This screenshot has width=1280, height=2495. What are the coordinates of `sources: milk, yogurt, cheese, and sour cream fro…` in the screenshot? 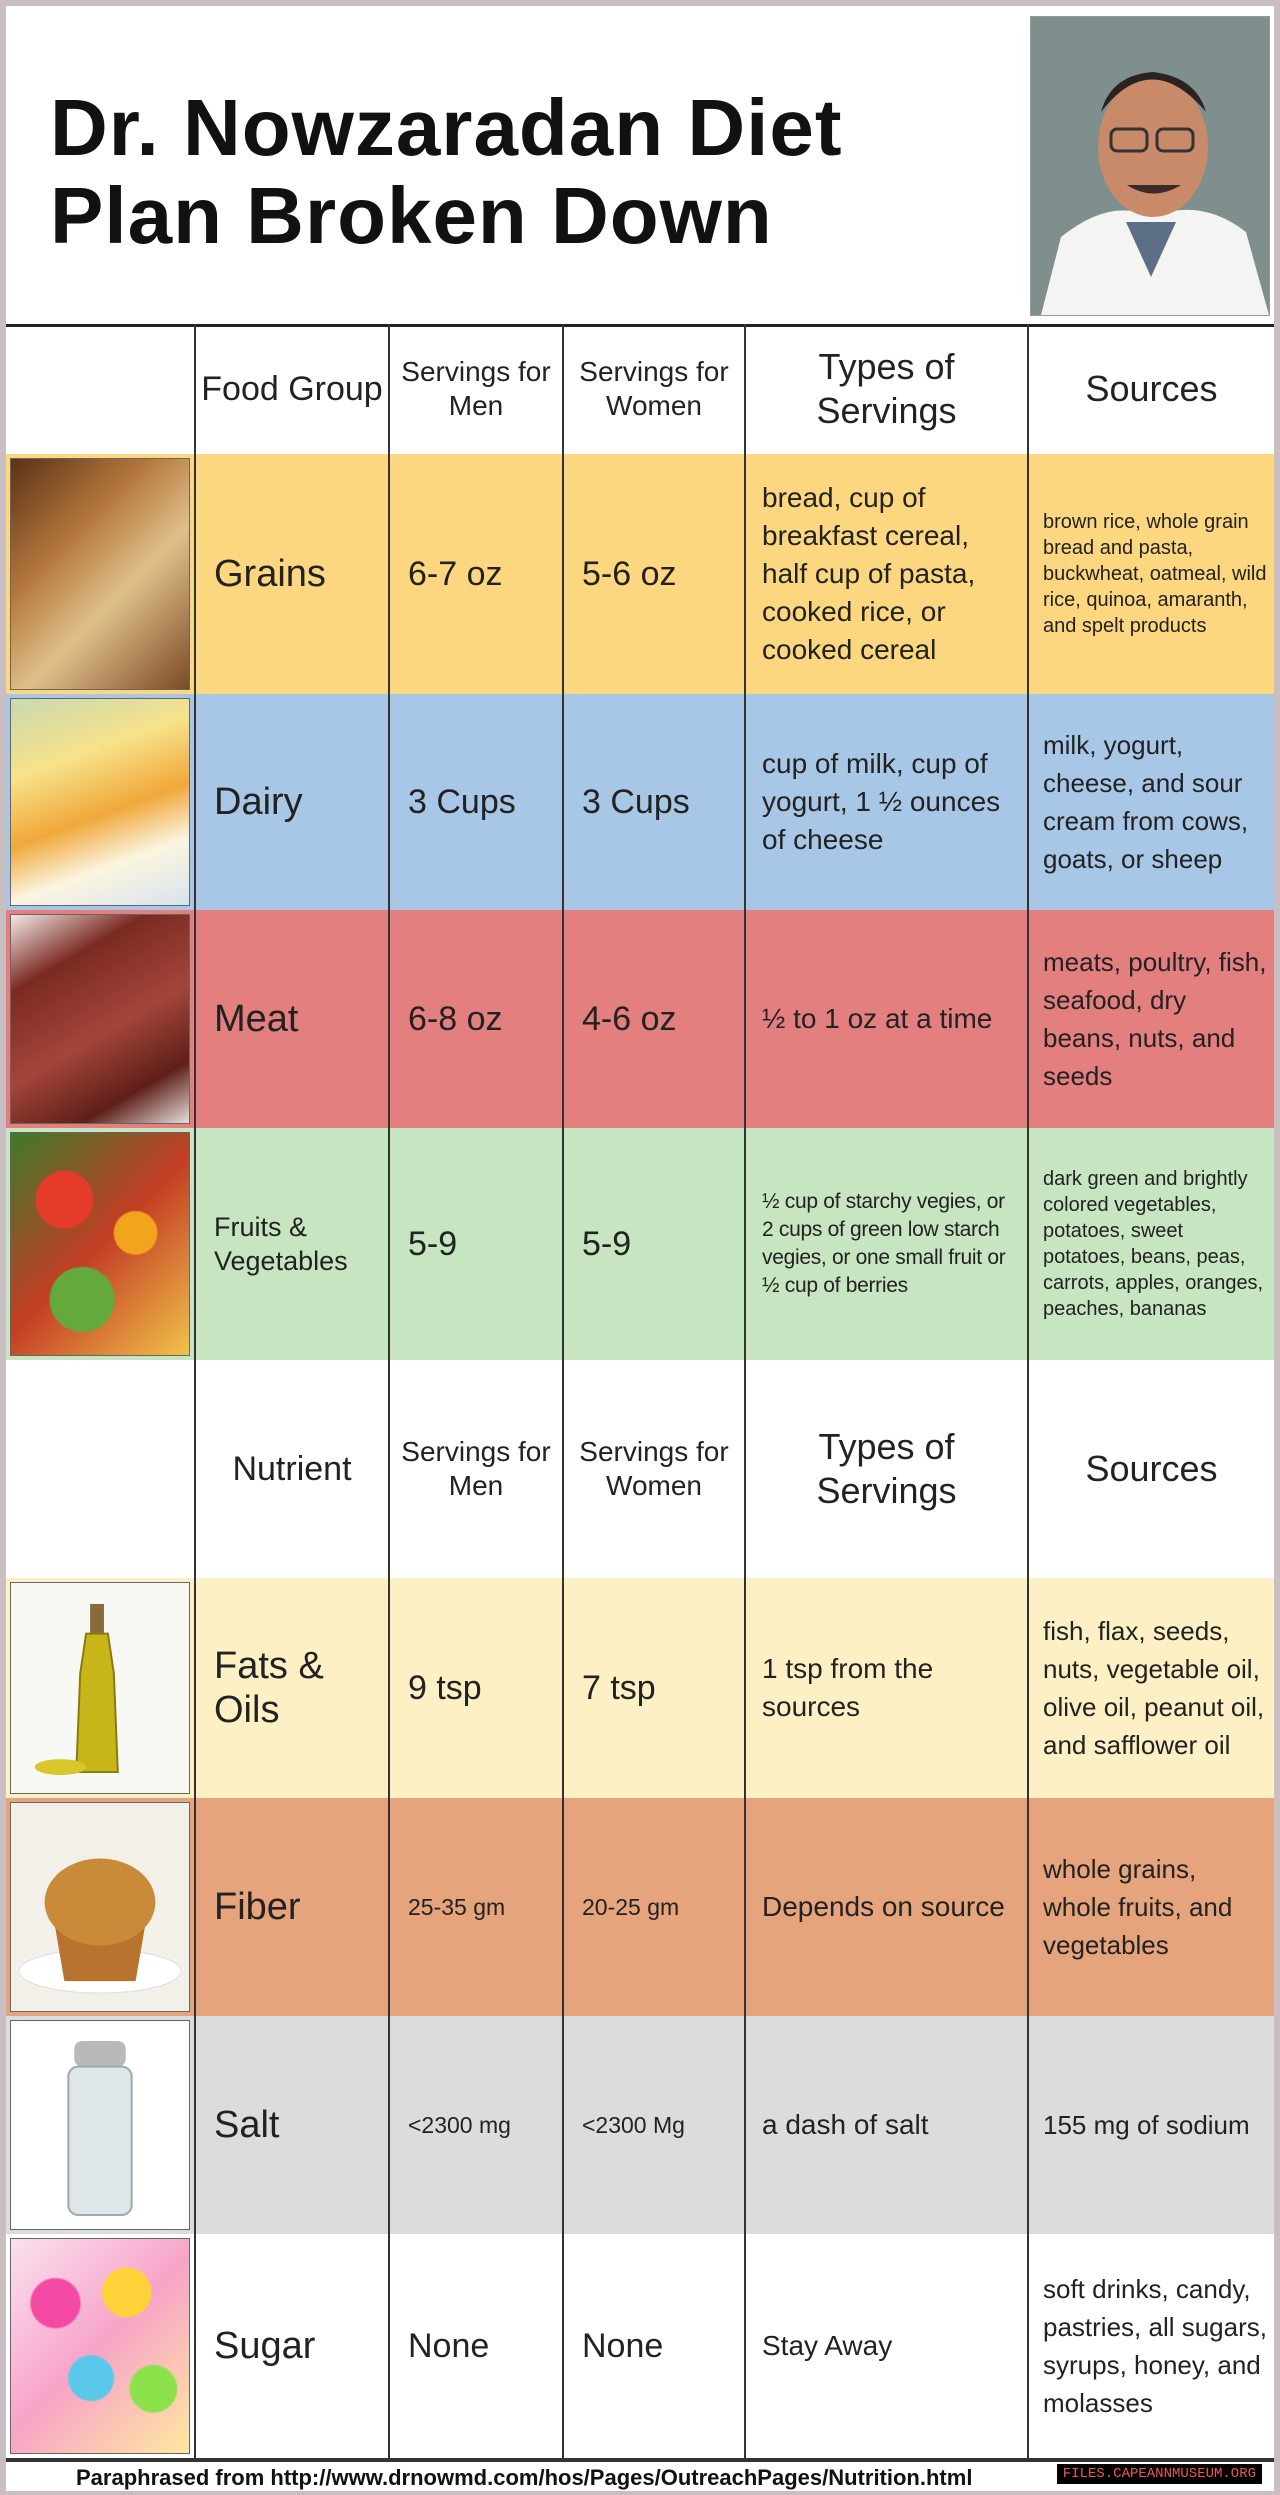 It's located at (1146, 802).